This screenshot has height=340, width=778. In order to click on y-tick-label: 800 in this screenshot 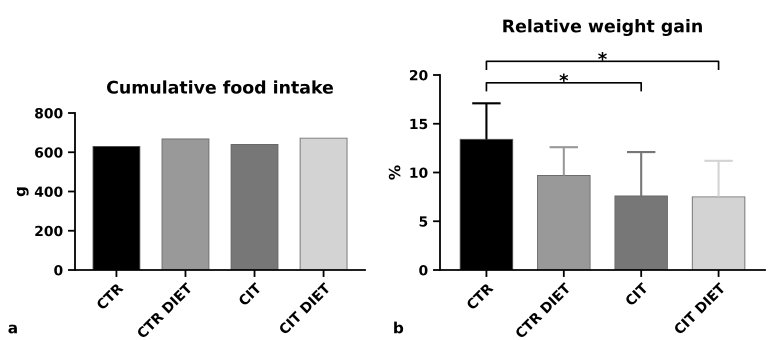, I will do `click(49, 113)`.